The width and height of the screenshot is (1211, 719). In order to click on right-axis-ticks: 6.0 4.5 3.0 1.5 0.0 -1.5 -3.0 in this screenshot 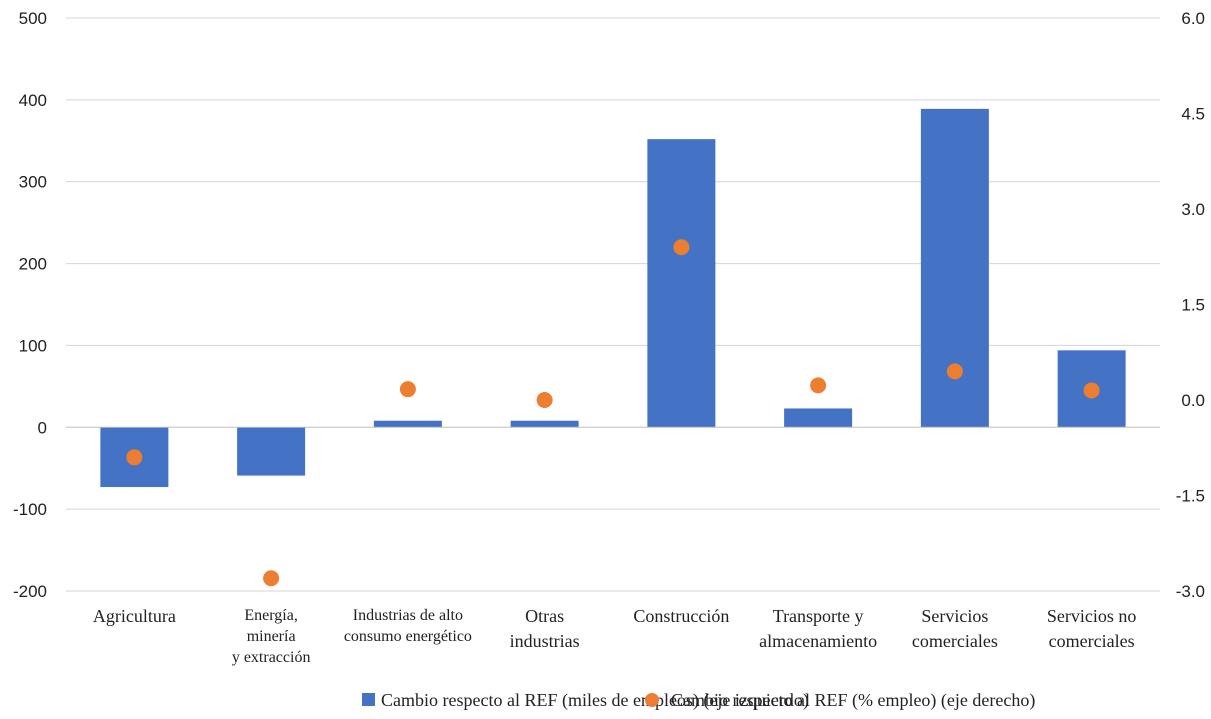, I will do `click(1190, 305)`.